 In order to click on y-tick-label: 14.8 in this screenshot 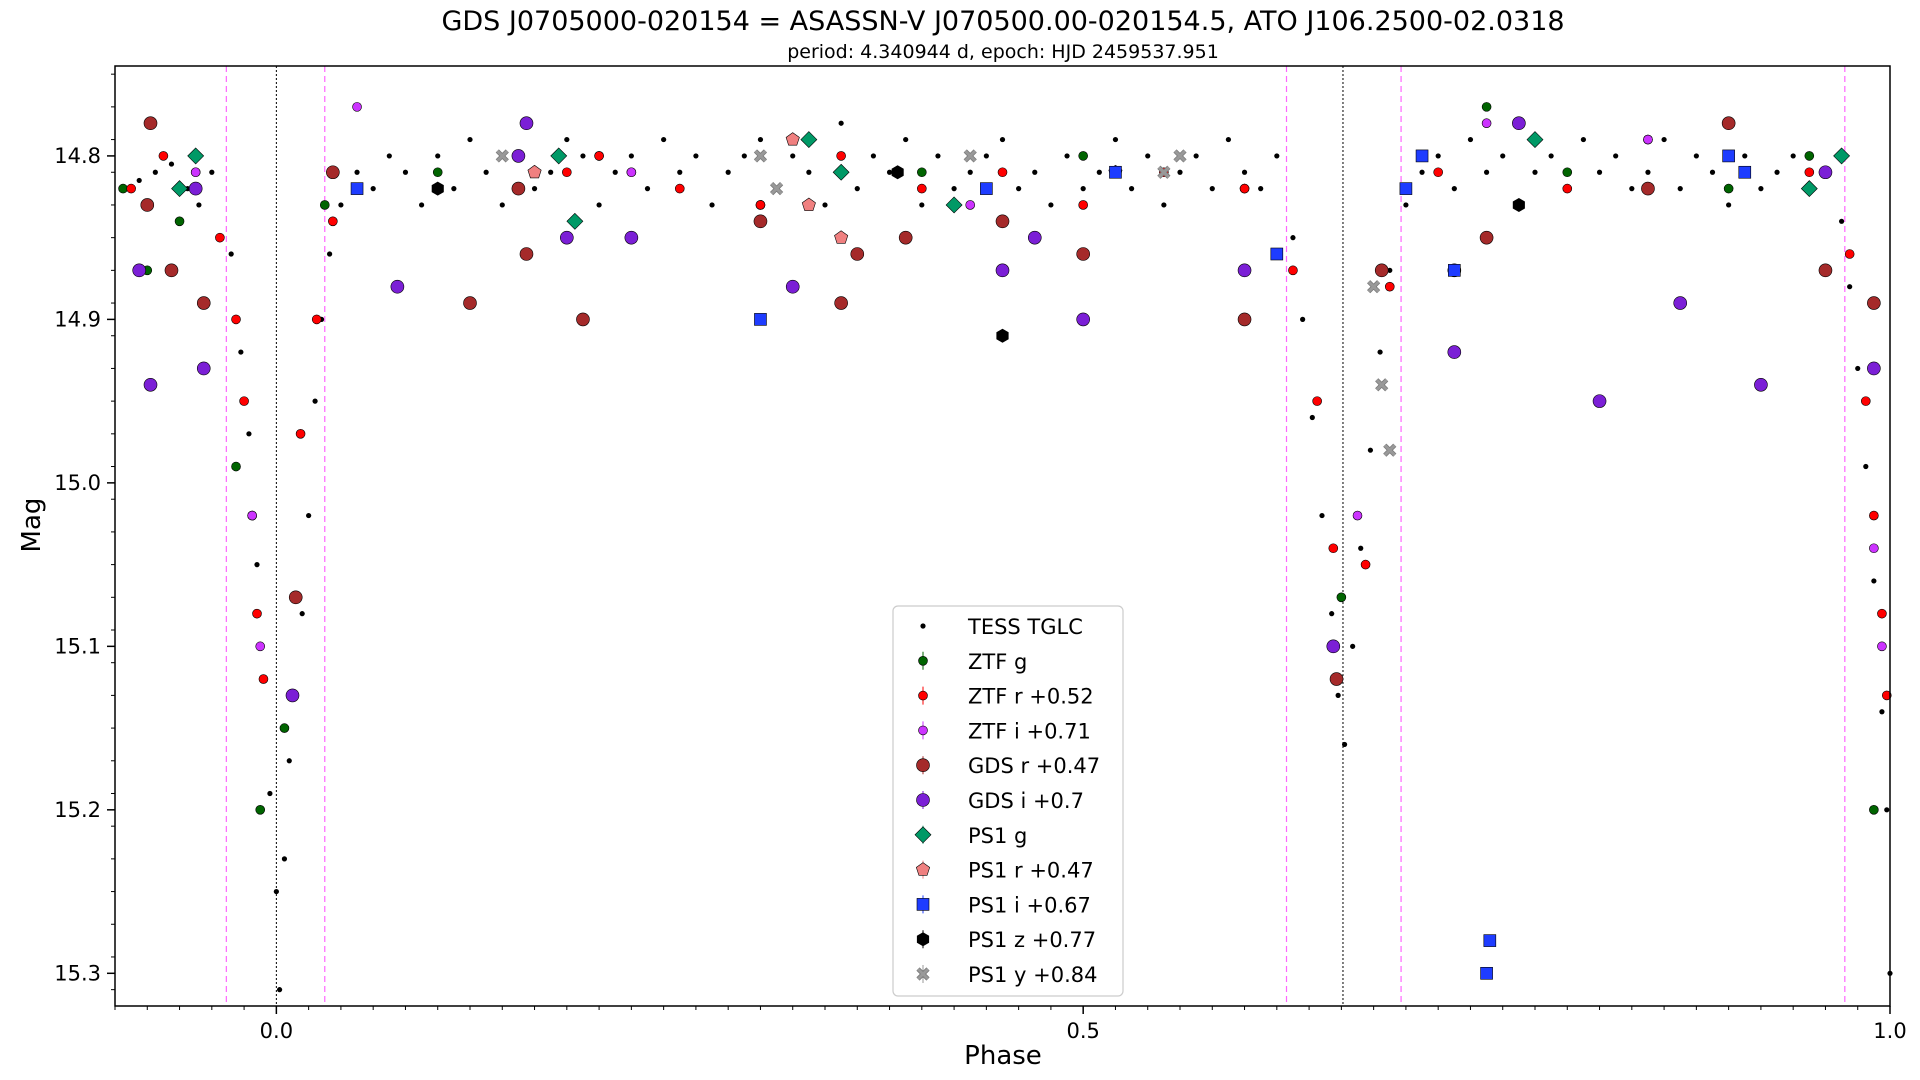, I will do `click(77, 156)`.